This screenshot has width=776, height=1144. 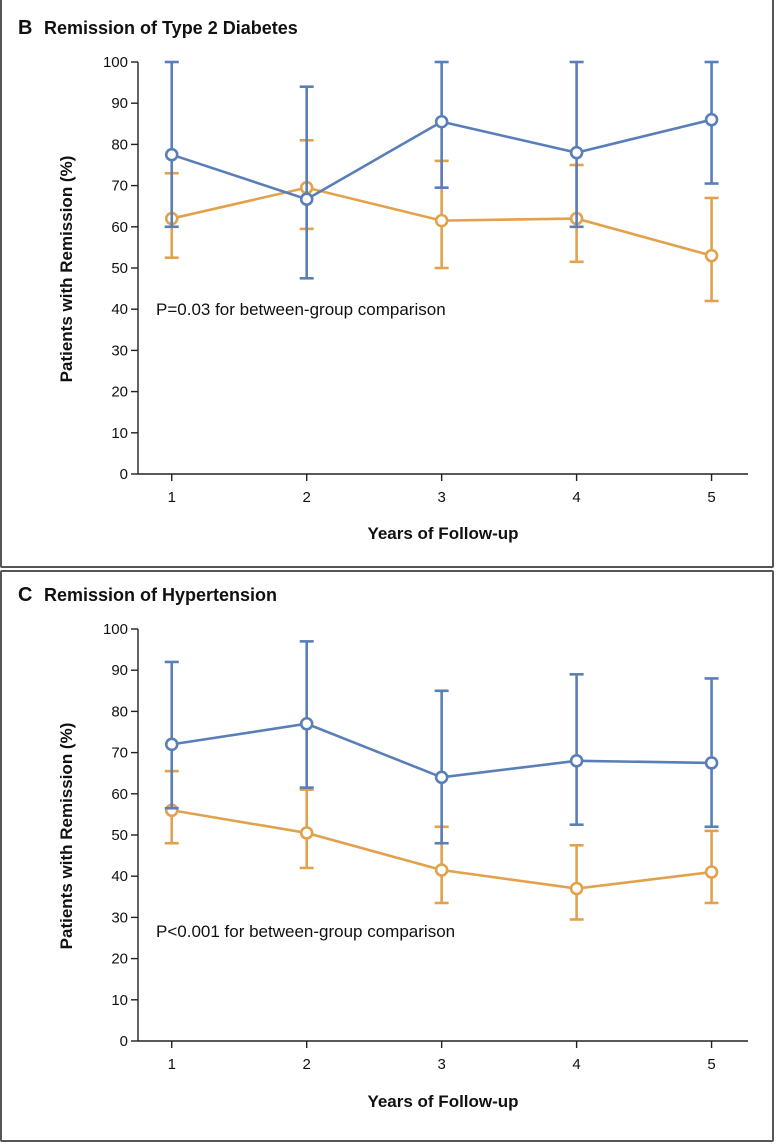 I want to click on panel-c-xlabel: Years of Follow-up, so click(x=442, y=1101).